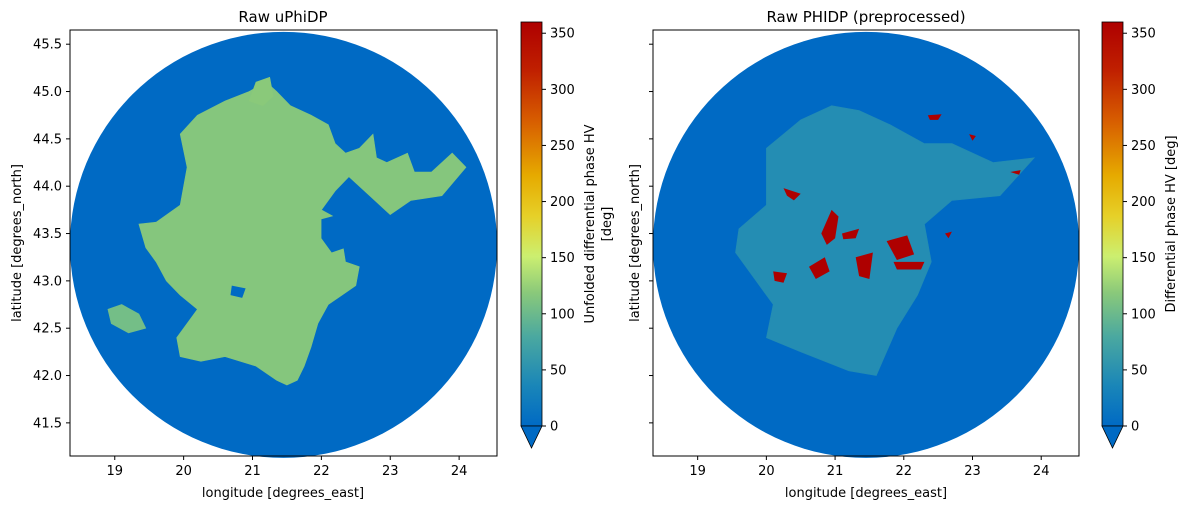 The height and width of the screenshot is (510, 1190). I want to click on y-tick-label: 41.5, so click(47, 423).